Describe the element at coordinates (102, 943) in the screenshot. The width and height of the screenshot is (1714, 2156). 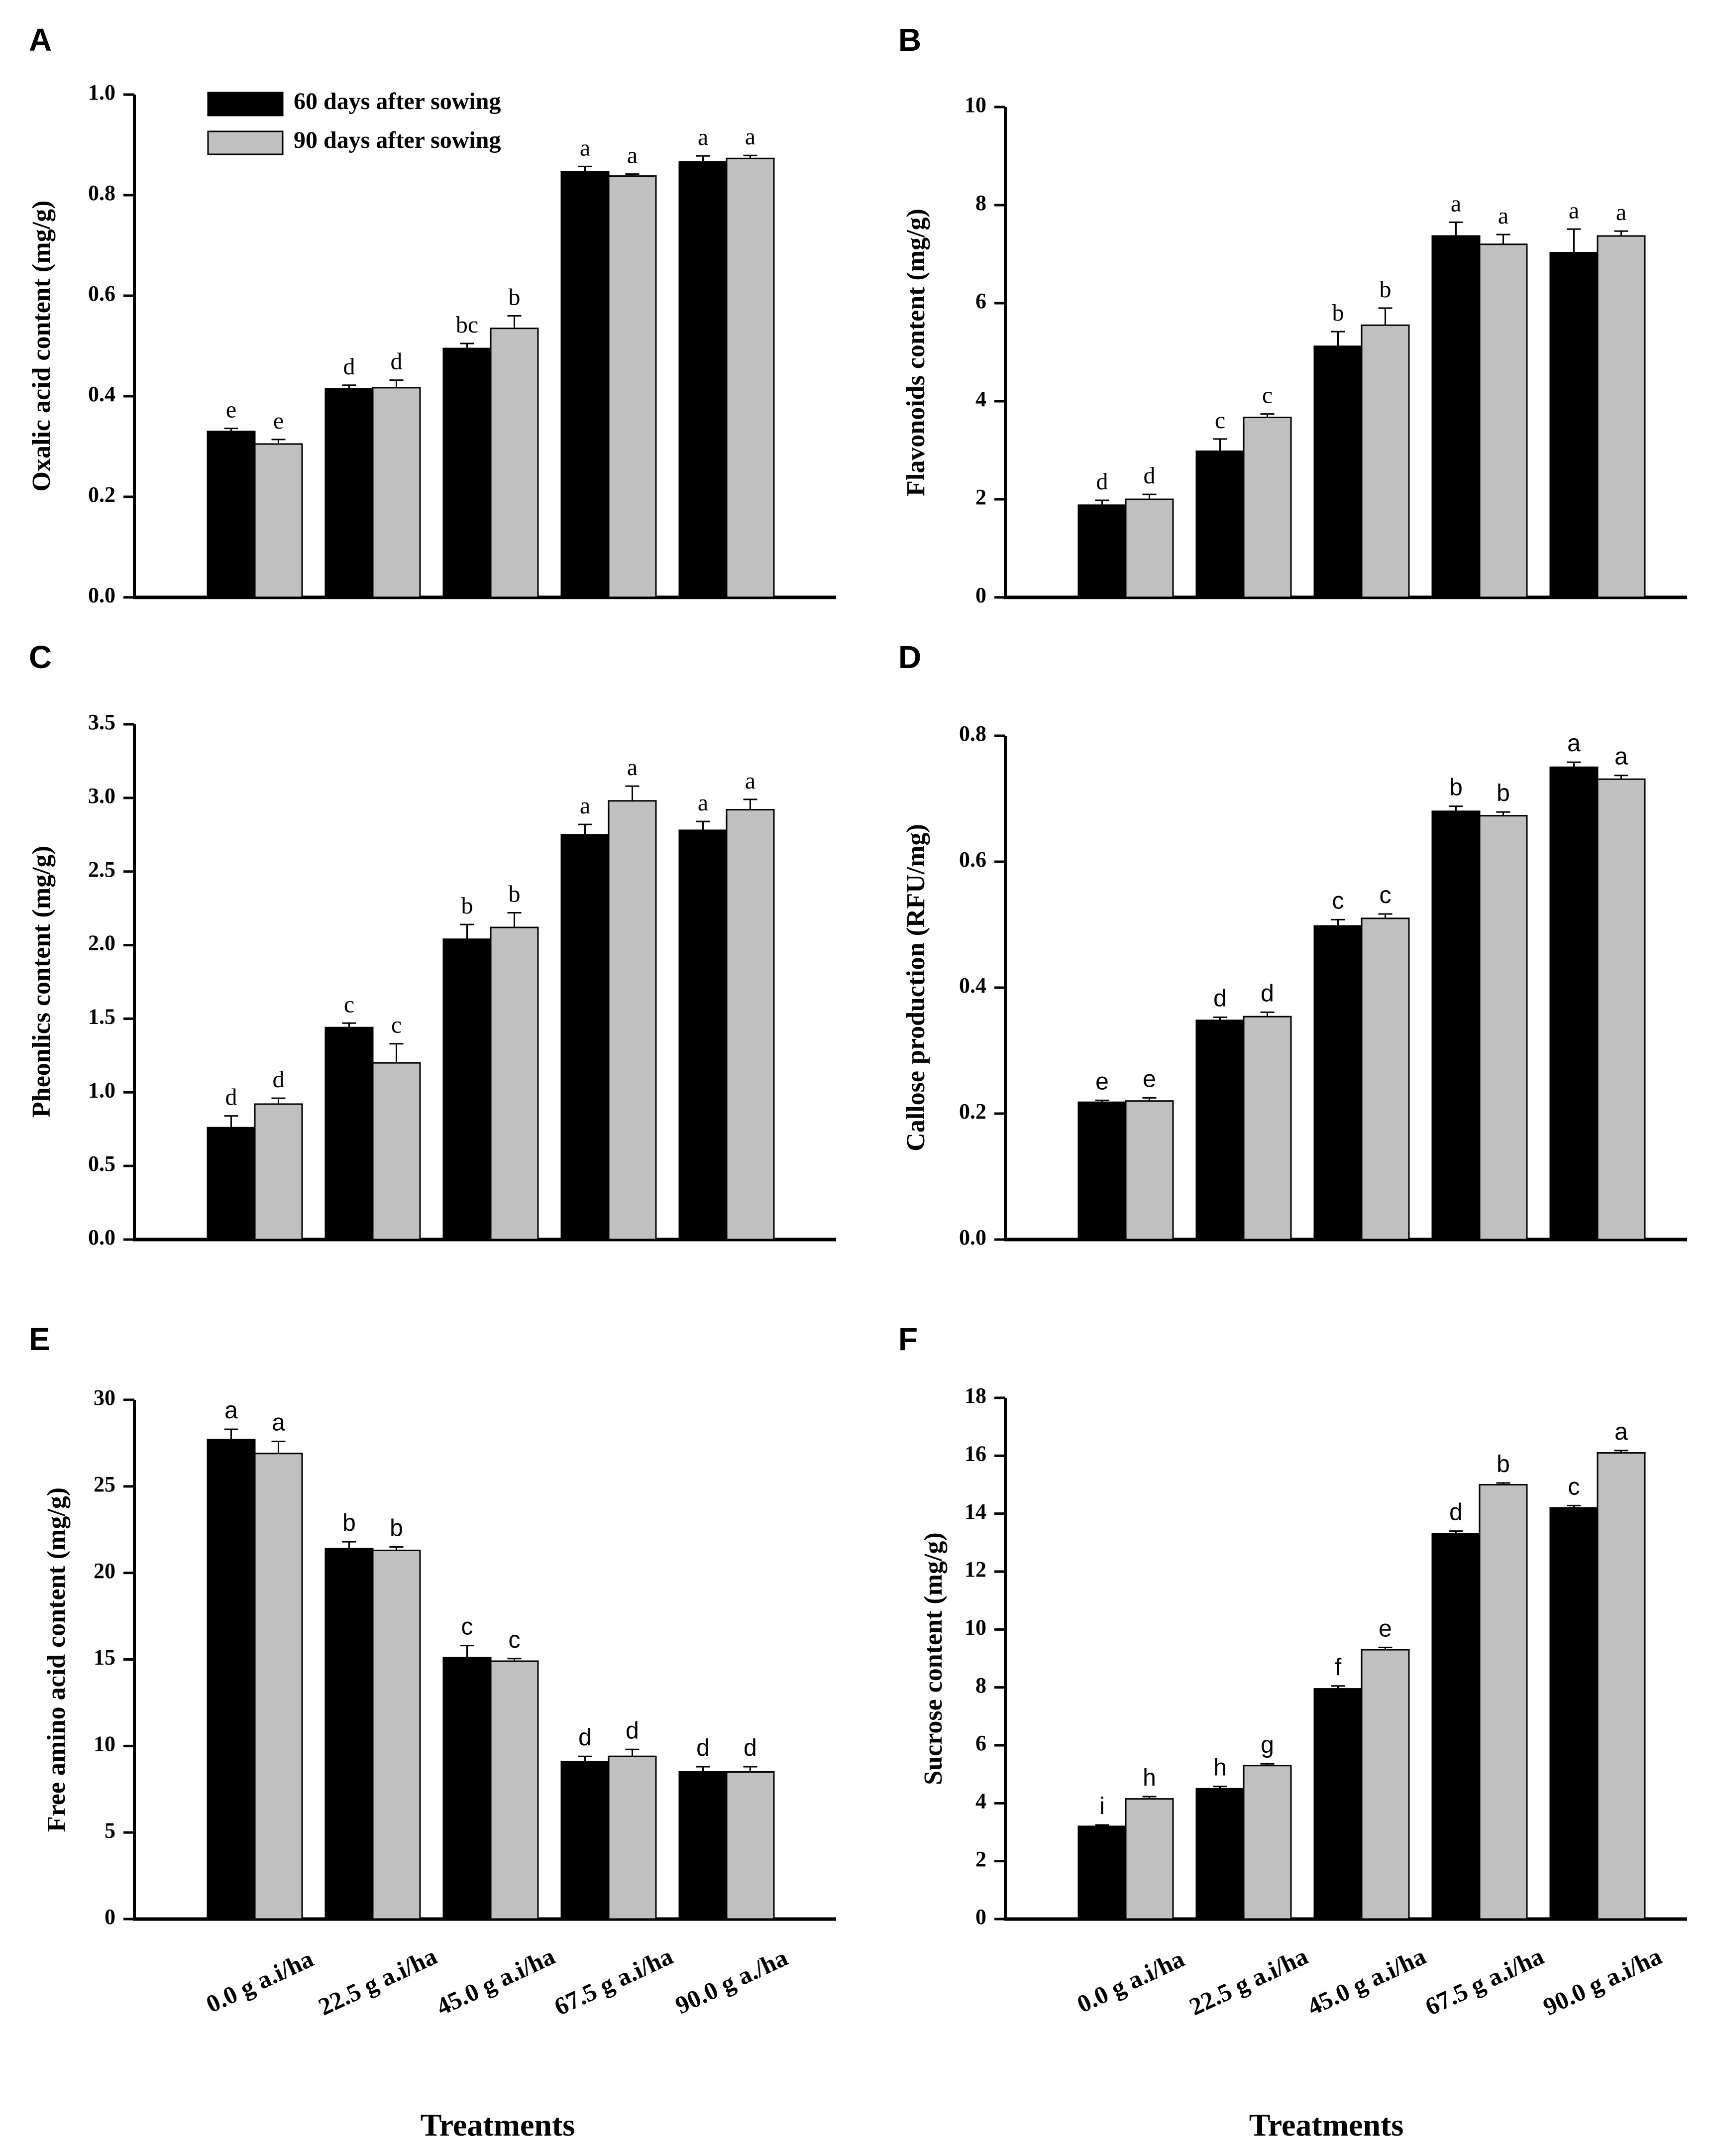
I see `y-tick-label: 2.0` at that location.